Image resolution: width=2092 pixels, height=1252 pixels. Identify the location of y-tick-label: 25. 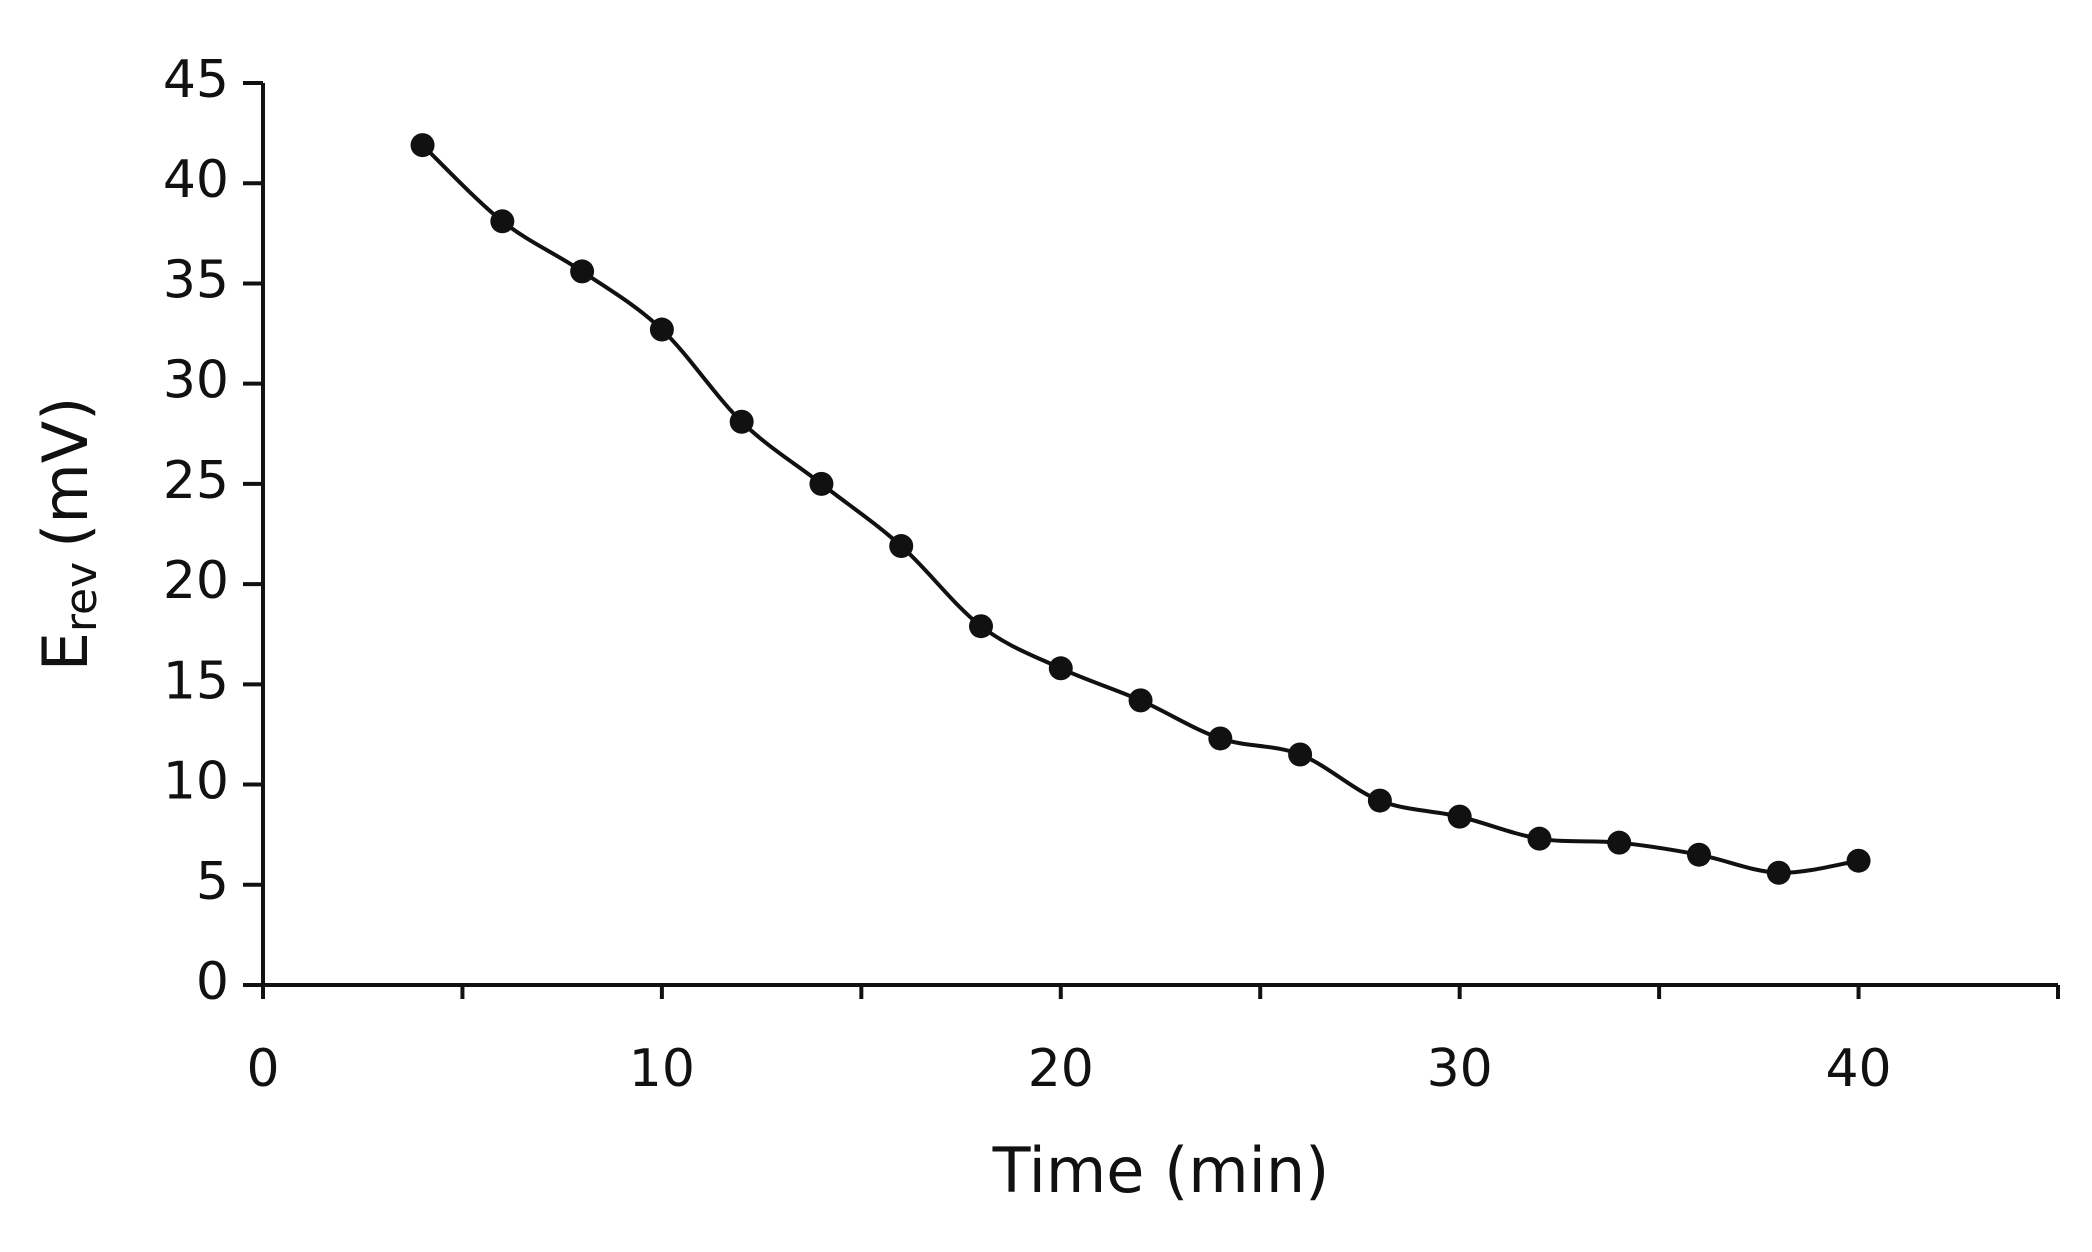
(196, 481).